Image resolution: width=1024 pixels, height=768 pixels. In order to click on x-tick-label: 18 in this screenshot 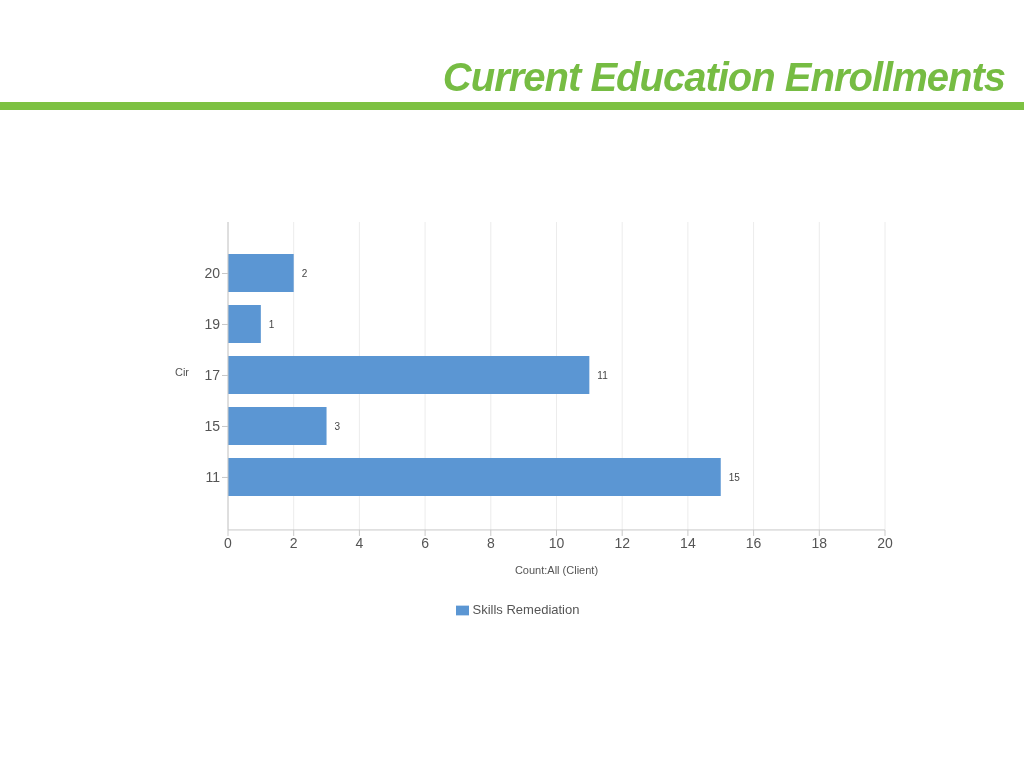, I will do `click(819, 542)`.